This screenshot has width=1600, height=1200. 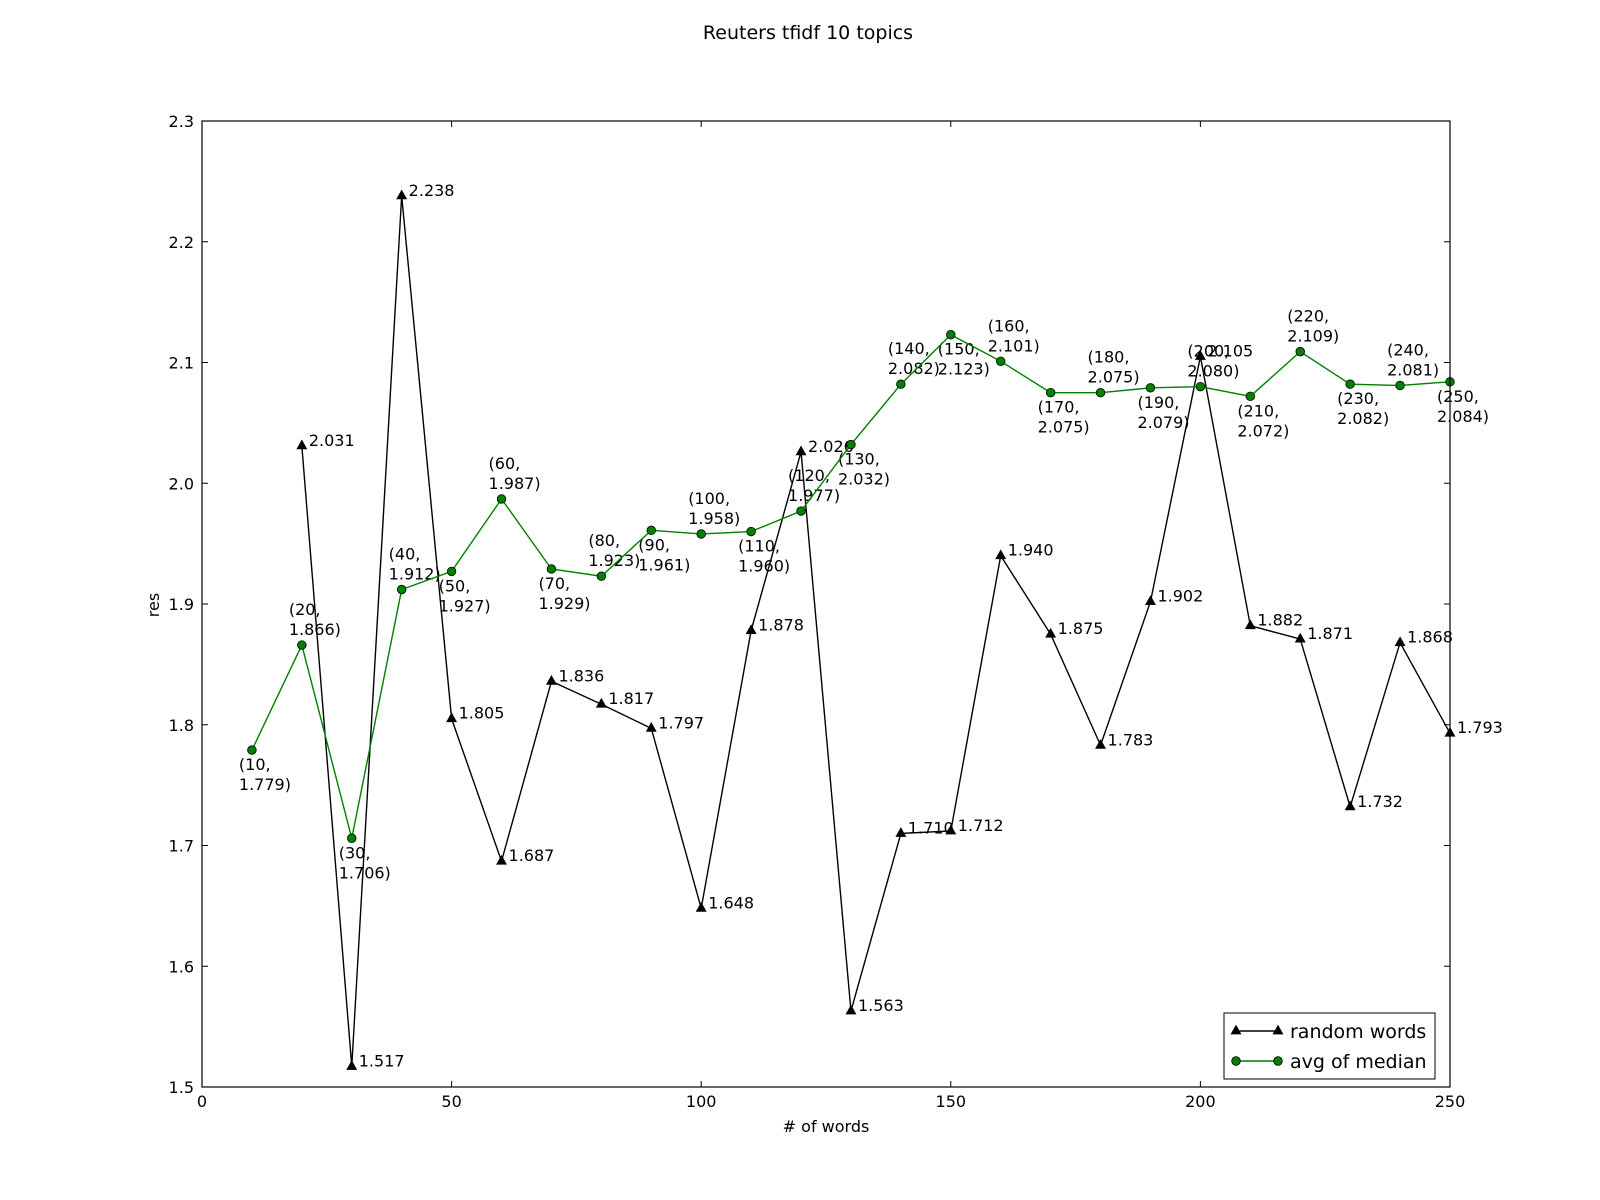 What do you see at coordinates (1031, 550) in the screenshot?
I see `data-label: 1.940` at bounding box center [1031, 550].